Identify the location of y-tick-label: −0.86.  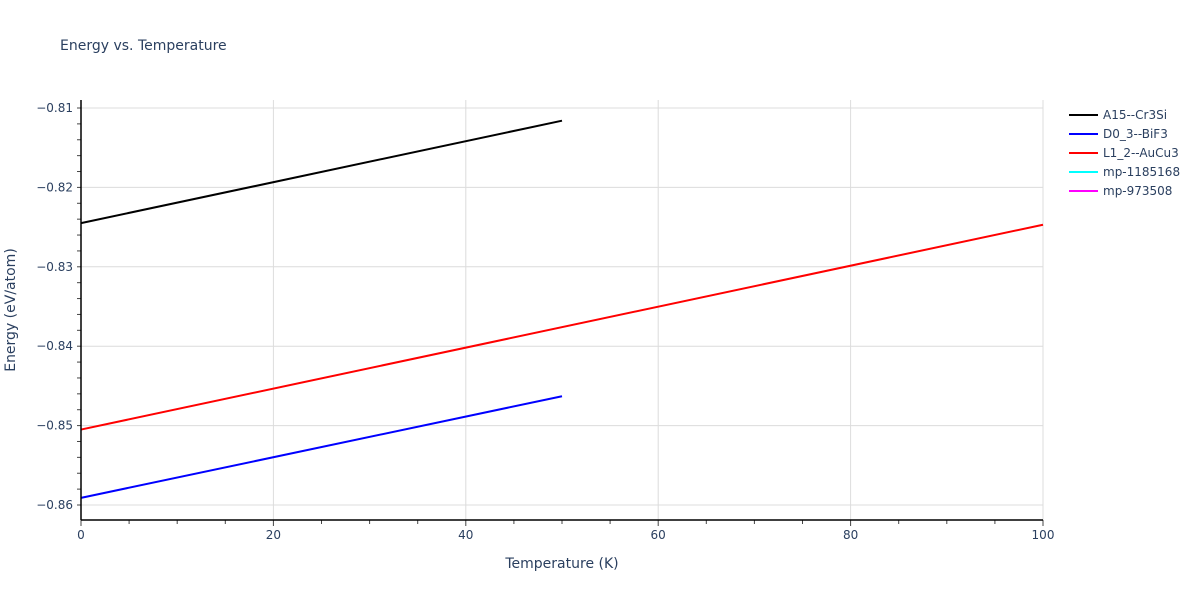
(54, 505).